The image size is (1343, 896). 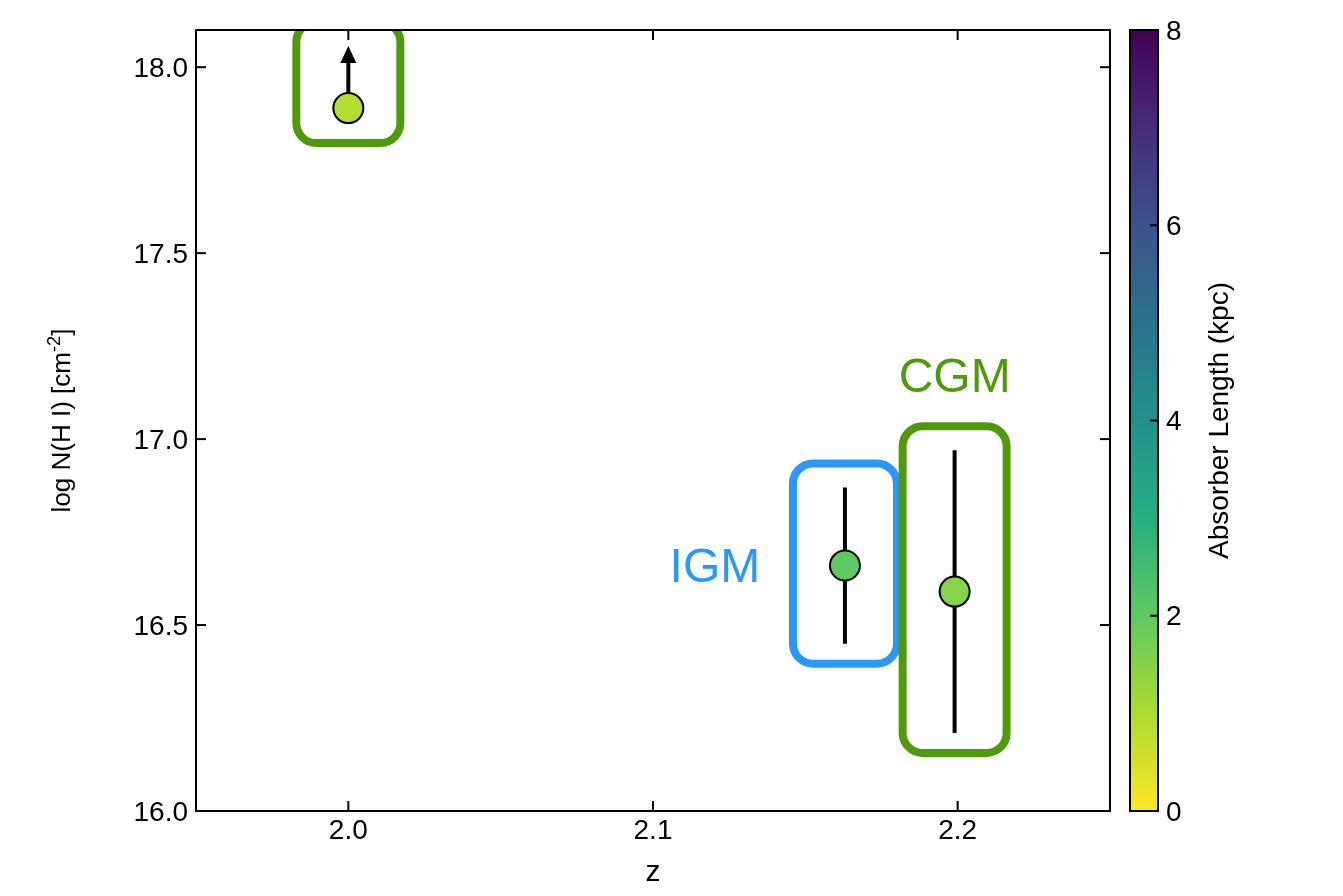 What do you see at coordinates (1174, 225) in the screenshot?
I see `color-bar-label: 6` at bounding box center [1174, 225].